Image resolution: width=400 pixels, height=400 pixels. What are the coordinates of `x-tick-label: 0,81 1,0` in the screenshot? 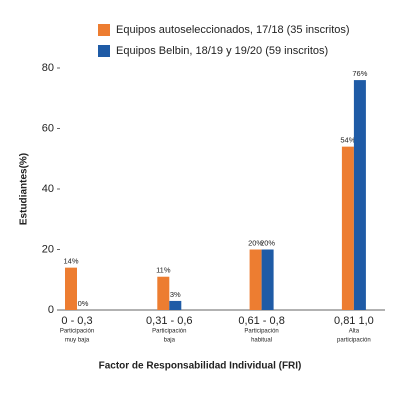 It's located at (354, 321).